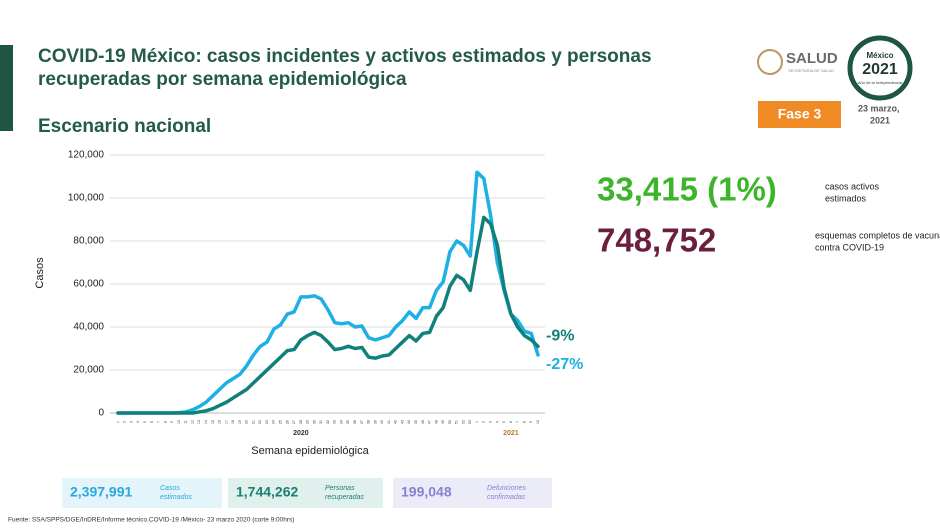 This screenshot has width=940, height=529. What do you see at coordinates (402, 422) in the screenshot?
I see `x-tick-label: 43` at bounding box center [402, 422].